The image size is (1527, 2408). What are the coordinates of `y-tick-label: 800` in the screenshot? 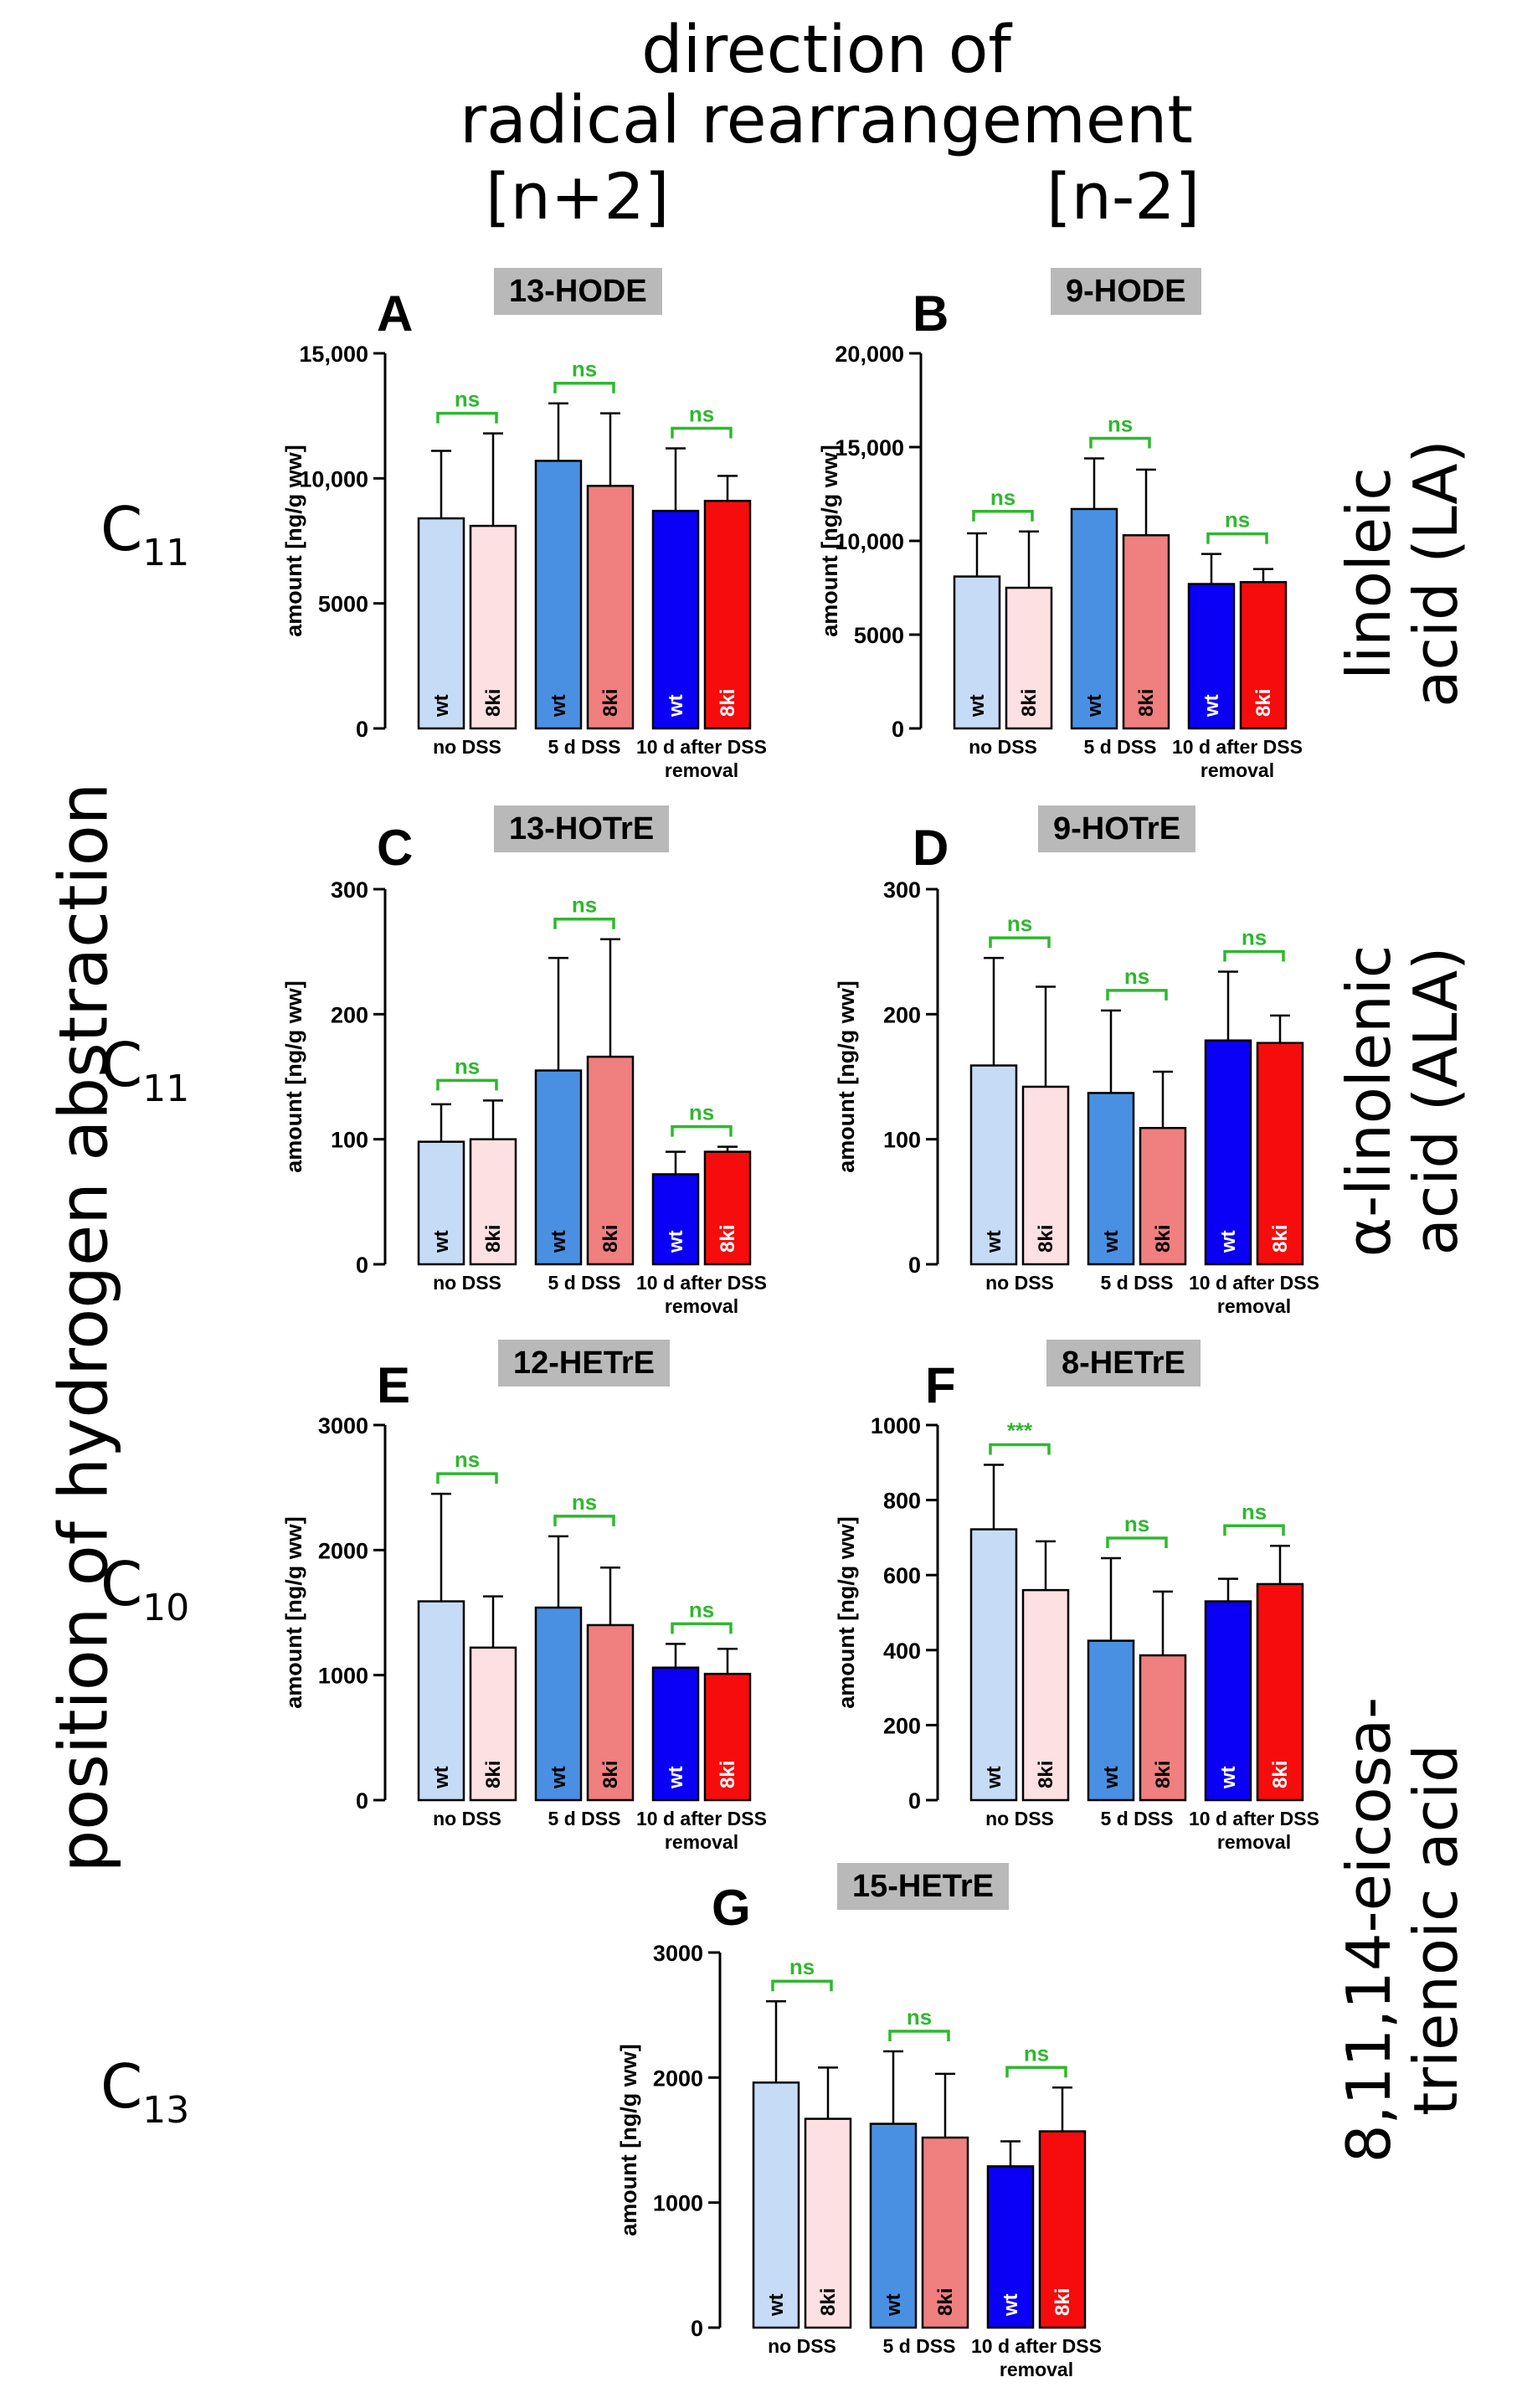 It's located at (902, 1501).